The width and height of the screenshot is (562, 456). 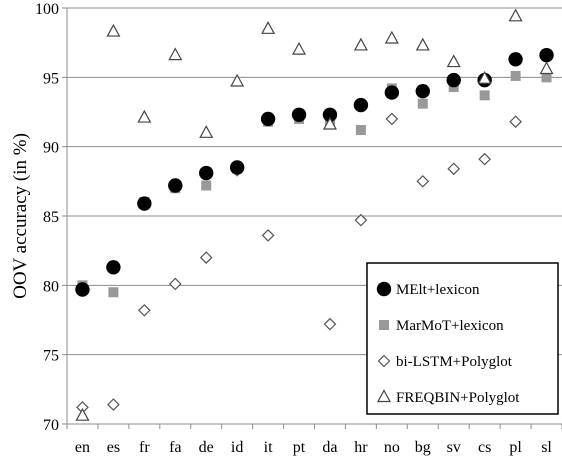 I want to click on legend-label: bi-LSTM+Polyglot, so click(x=454, y=362).